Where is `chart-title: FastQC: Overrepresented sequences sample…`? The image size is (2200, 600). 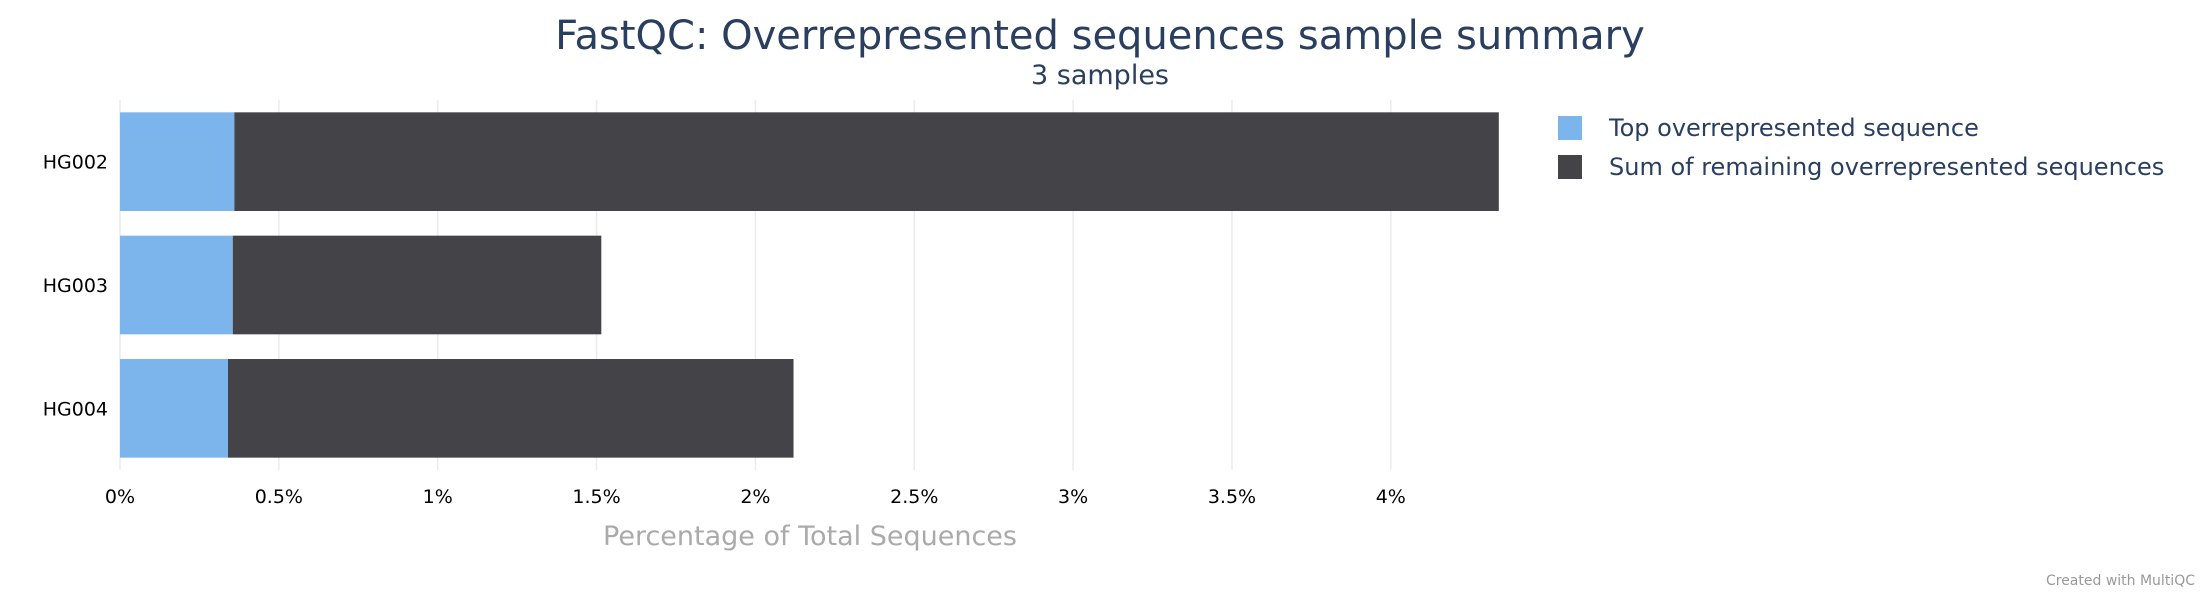
chart-title: FastQC: Overrepresented sequences sample… is located at coordinates (1100, 36).